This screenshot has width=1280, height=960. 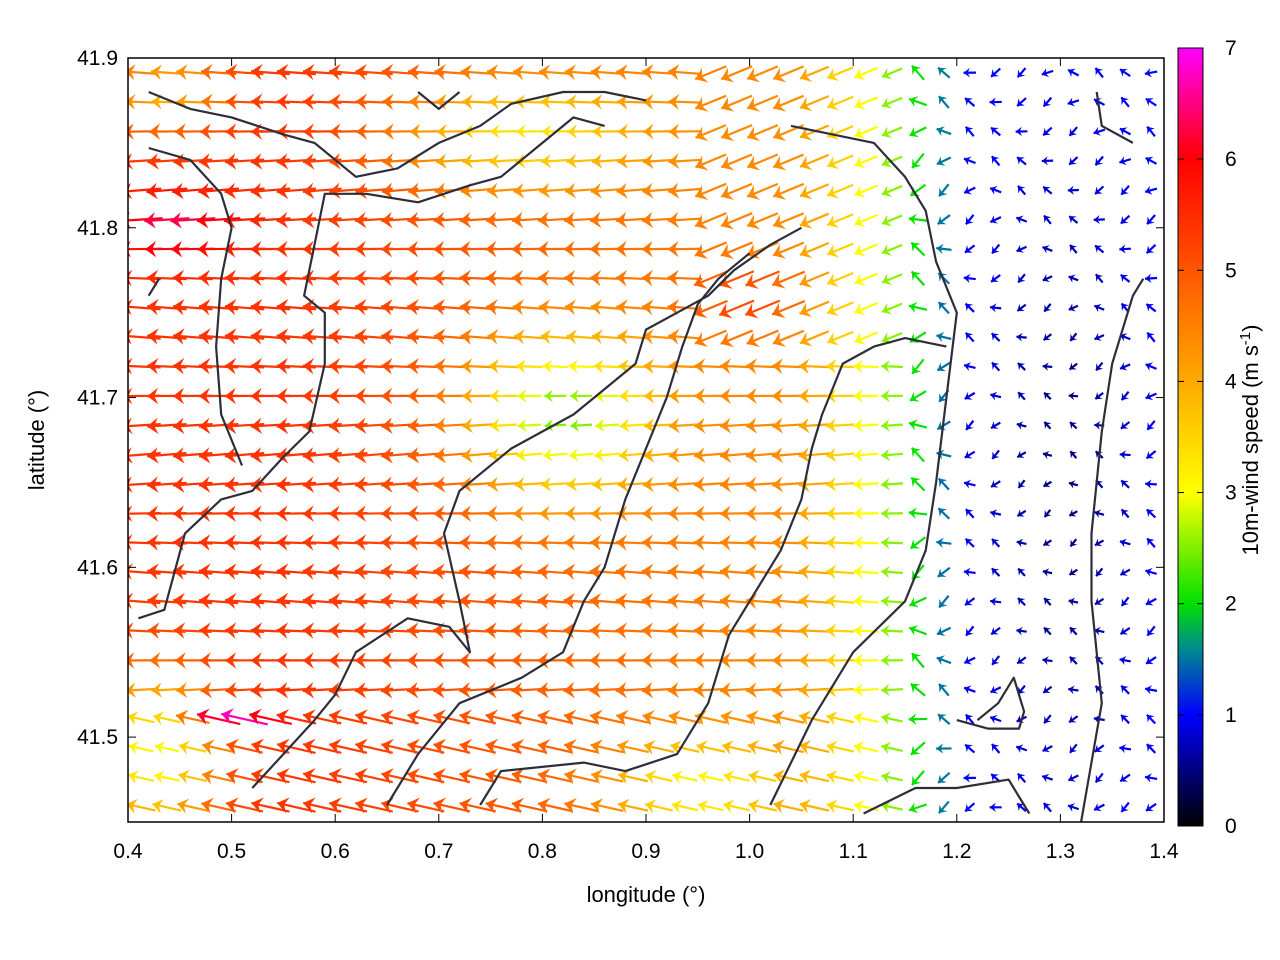 I want to click on colorbar-title-sup: -1, so click(x=1245, y=338).